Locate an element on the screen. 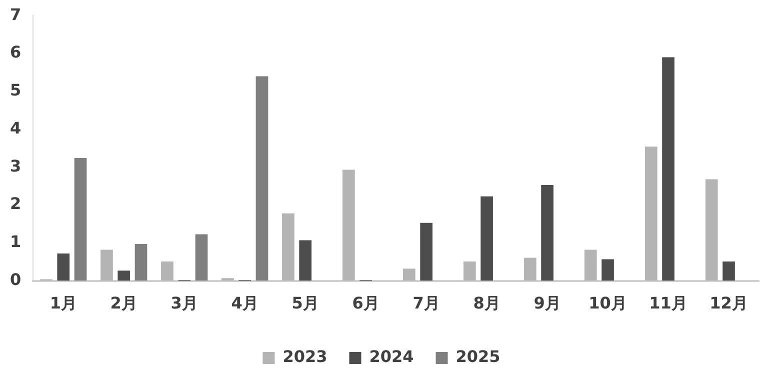 This screenshot has height=380, width=767. y-tick-label: 3 is located at coordinates (16, 166).